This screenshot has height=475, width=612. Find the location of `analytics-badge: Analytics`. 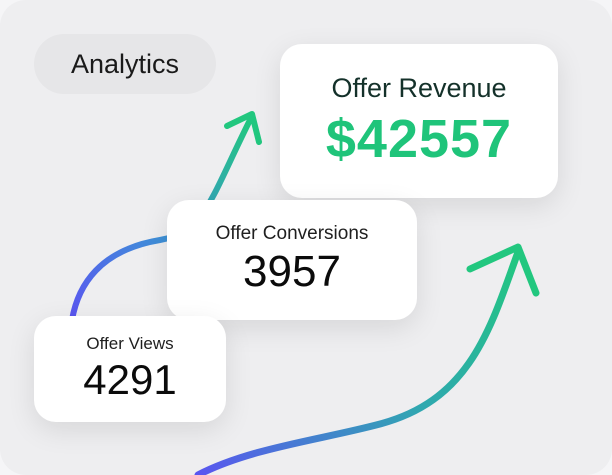

analytics-badge: Analytics is located at coordinates (125, 64).